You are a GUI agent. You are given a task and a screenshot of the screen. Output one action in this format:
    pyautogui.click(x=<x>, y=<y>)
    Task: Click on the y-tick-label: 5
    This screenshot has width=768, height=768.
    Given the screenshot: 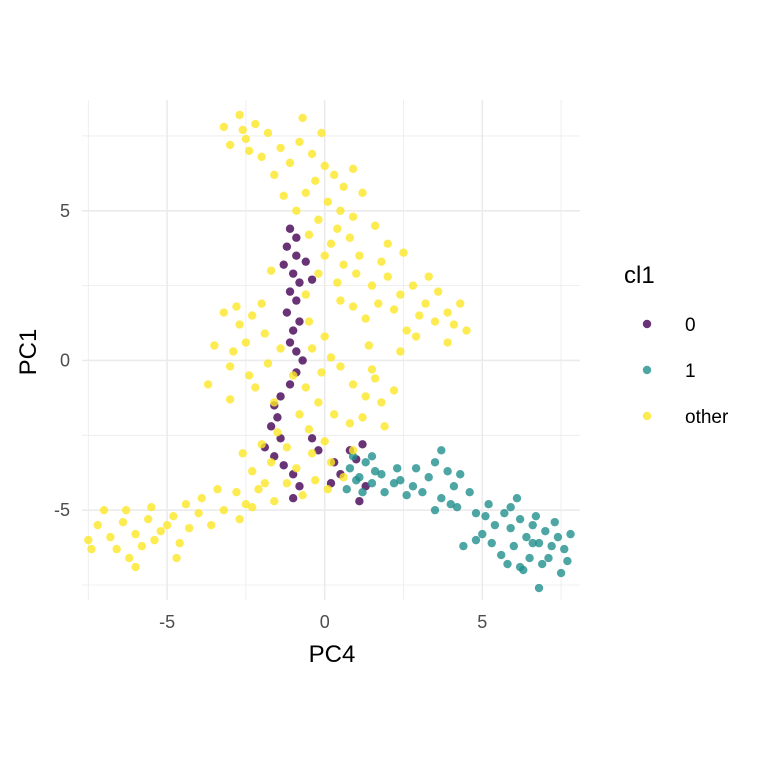 What is the action you would take?
    pyautogui.click(x=65, y=211)
    